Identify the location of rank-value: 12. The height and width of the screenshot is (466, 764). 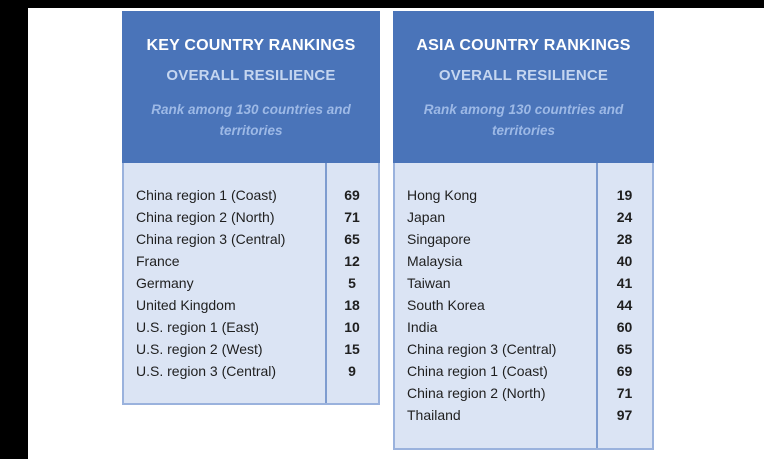
(352, 261).